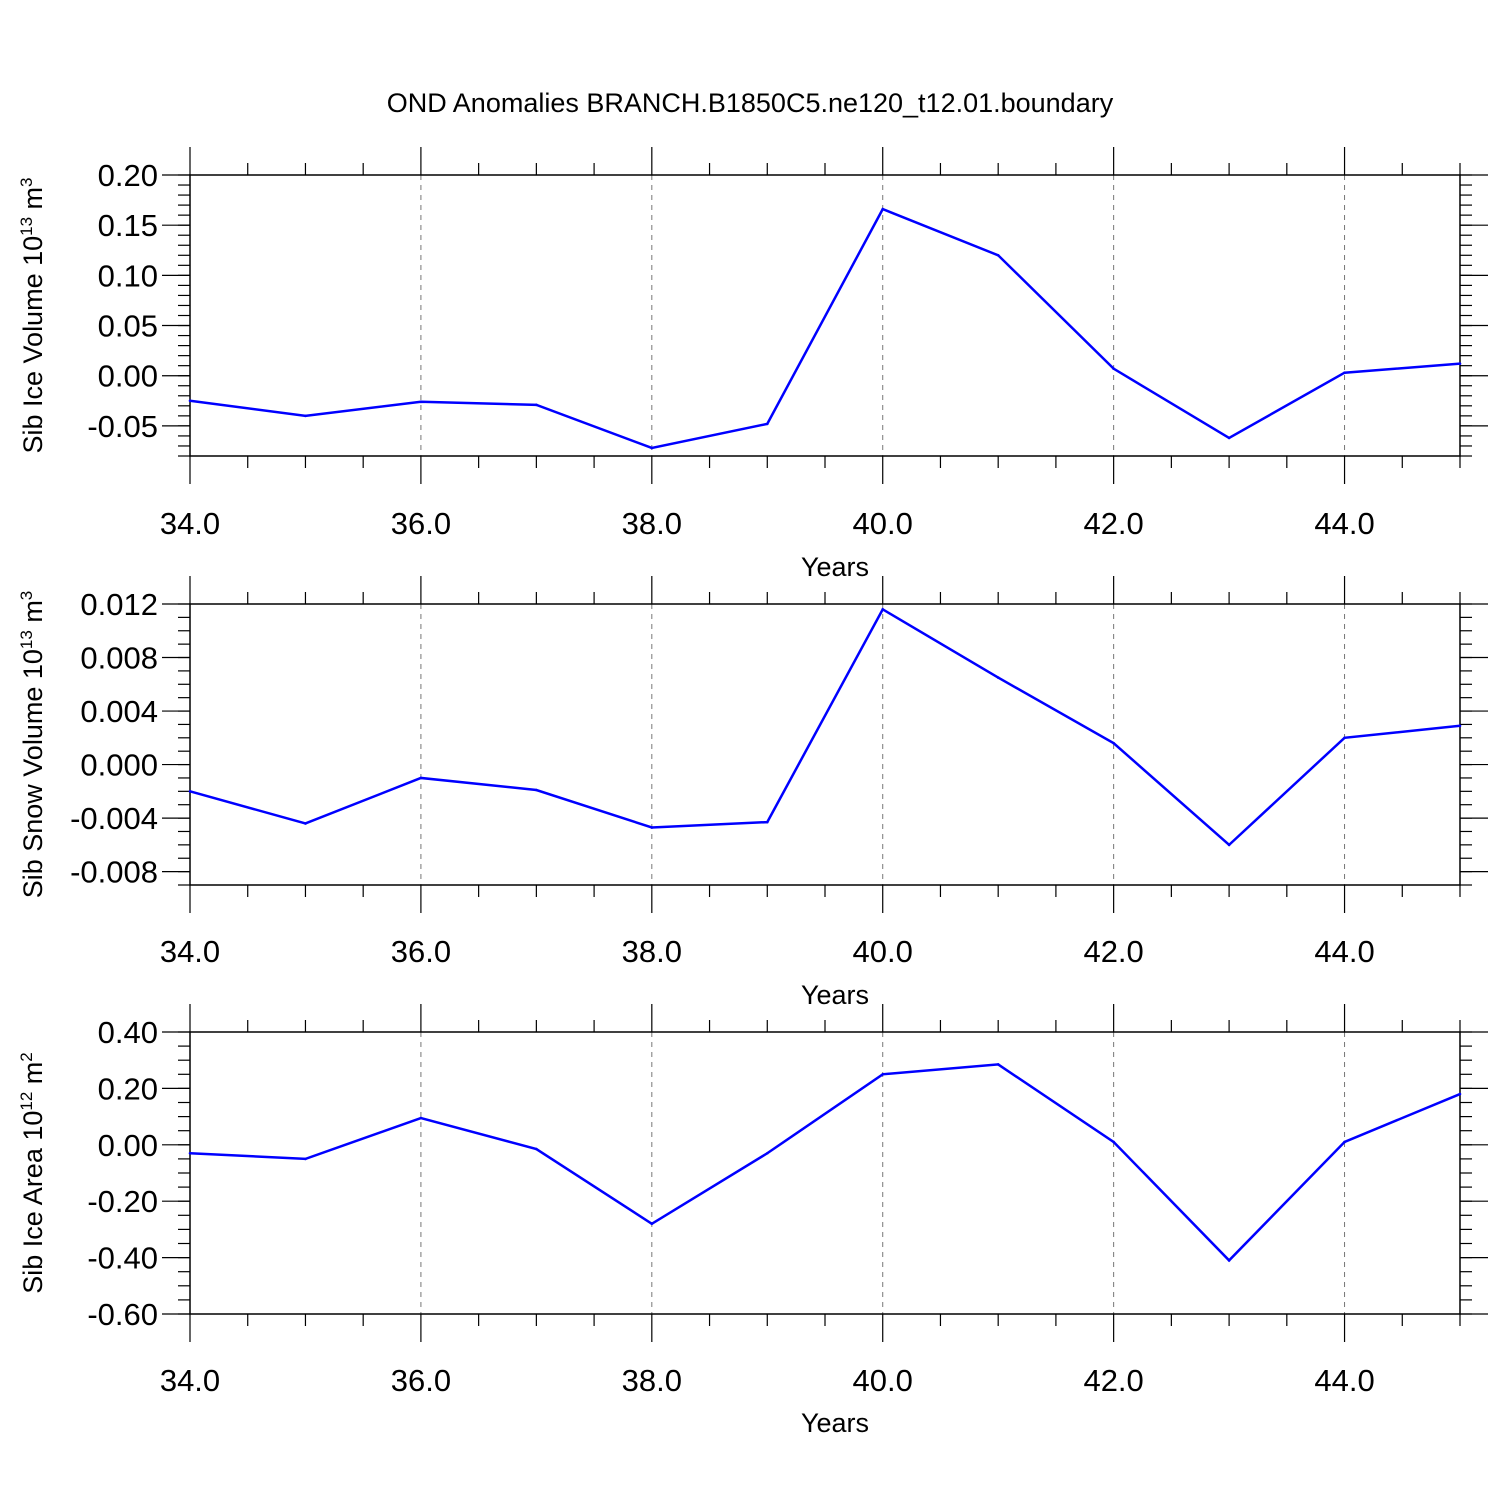  Describe the element at coordinates (119, 765) in the screenshot. I see `y-tick-label: 0.000` at that location.